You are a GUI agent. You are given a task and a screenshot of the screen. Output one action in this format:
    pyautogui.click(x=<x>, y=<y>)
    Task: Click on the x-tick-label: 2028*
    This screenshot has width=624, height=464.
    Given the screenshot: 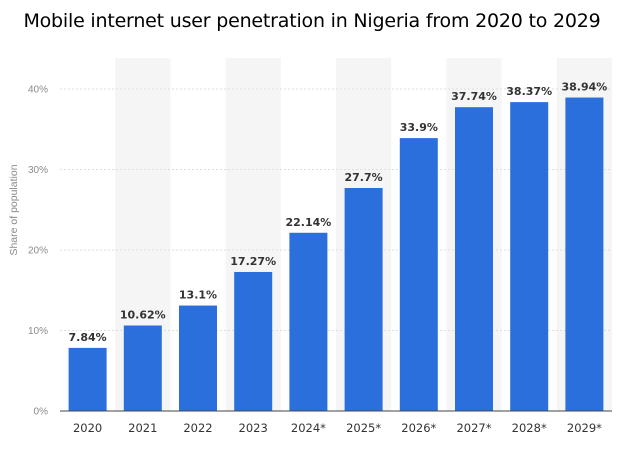 What is the action you would take?
    pyautogui.click(x=529, y=428)
    